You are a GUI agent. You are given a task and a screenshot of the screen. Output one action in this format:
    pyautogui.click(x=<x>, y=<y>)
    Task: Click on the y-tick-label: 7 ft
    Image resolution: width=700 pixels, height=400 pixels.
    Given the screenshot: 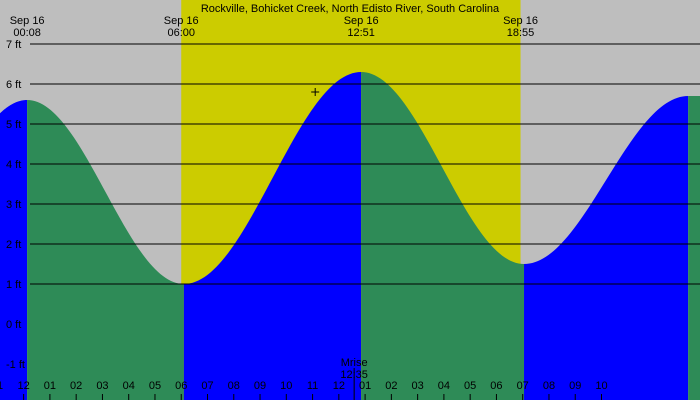 What is the action you would take?
    pyautogui.click(x=13, y=45)
    